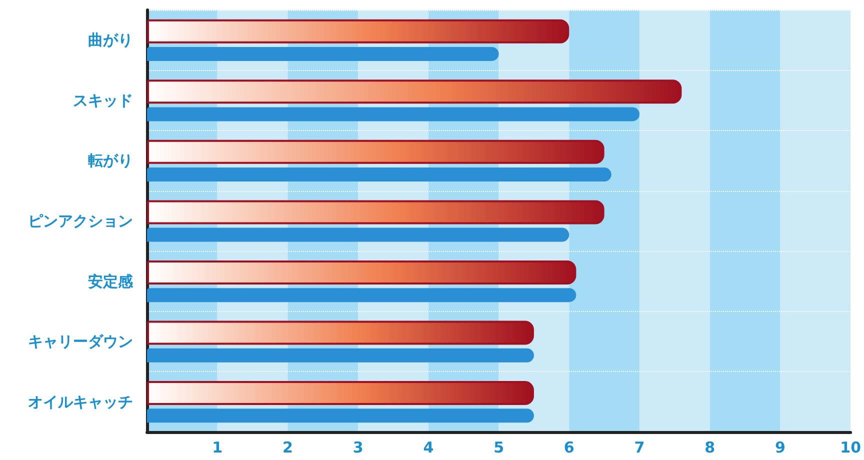 The height and width of the screenshot is (460, 864). I want to click on x-tick-label: 7, so click(639, 447).